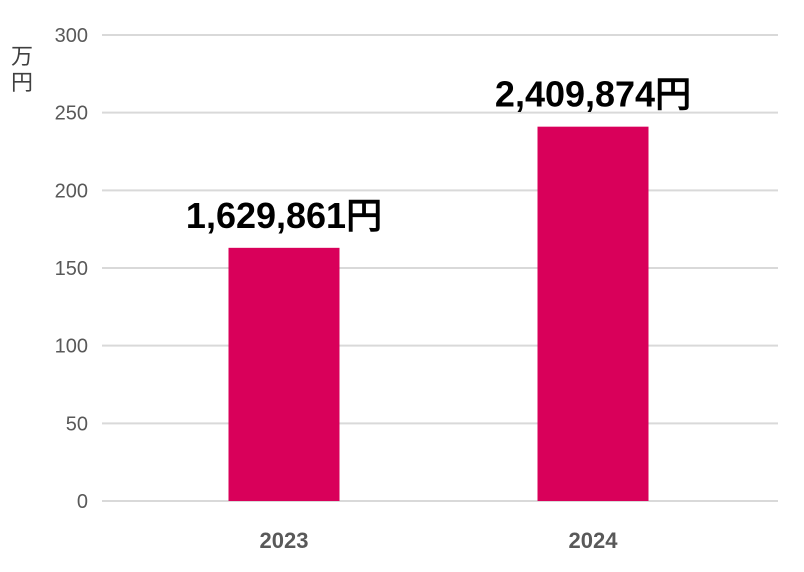  Describe the element at coordinates (594, 540) in the screenshot. I see `x-category-label-2024: 2024` at that location.